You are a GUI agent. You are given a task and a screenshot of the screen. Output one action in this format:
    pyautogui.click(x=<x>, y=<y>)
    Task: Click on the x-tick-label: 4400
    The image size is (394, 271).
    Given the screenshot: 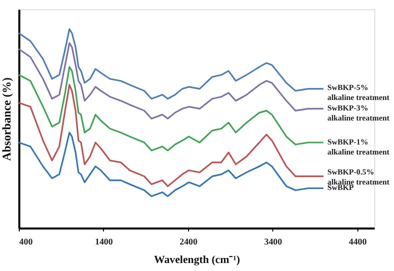 What is the action you would take?
    pyautogui.click(x=358, y=241)
    